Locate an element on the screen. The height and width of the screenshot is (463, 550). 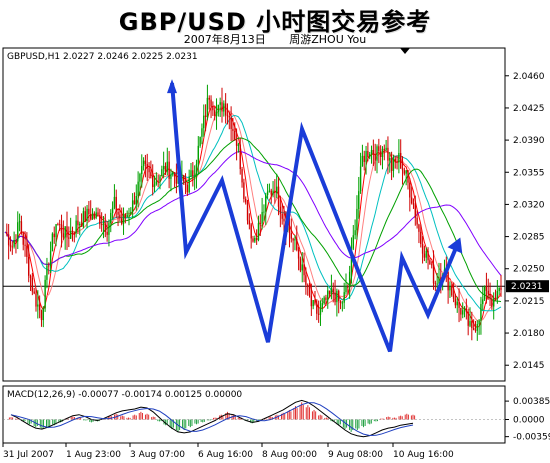
macd-tick-label: -0.00359 is located at coordinates (531, 438).